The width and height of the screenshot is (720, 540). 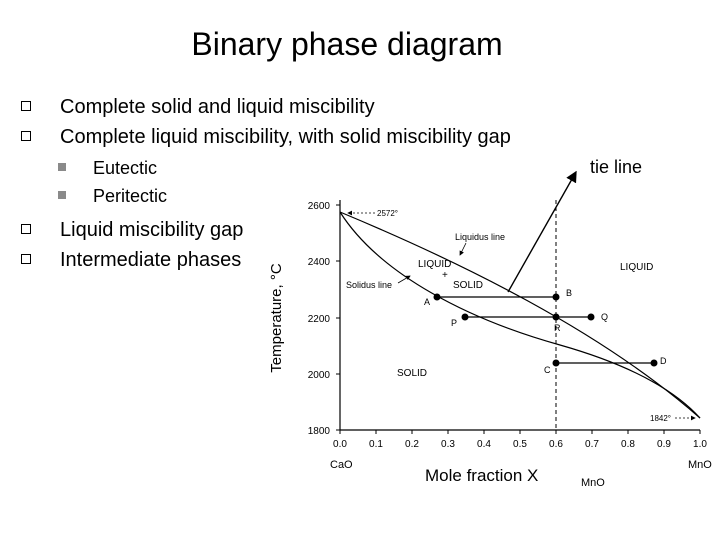 I want to click on region-solid-label: SOLID, so click(x=412, y=373).